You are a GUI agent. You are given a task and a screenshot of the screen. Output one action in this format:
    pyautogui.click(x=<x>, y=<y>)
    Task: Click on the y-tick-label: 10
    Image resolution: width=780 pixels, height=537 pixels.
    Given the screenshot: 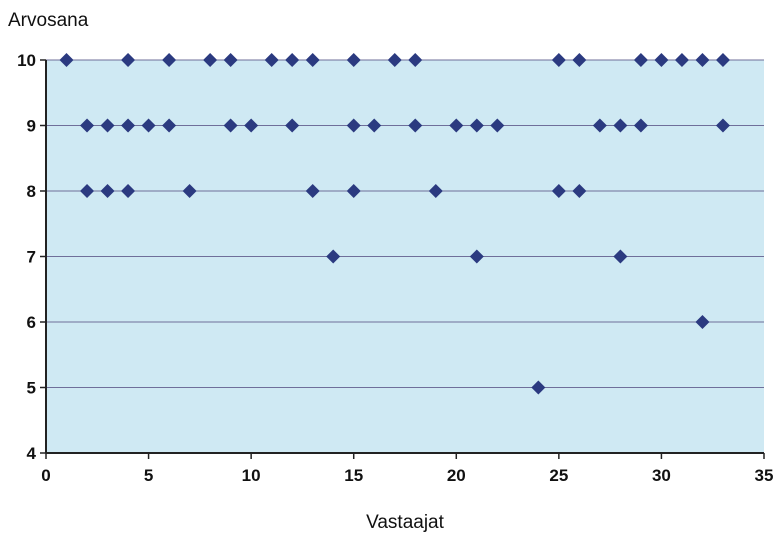 What is the action you would take?
    pyautogui.click(x=26, y=60)
    